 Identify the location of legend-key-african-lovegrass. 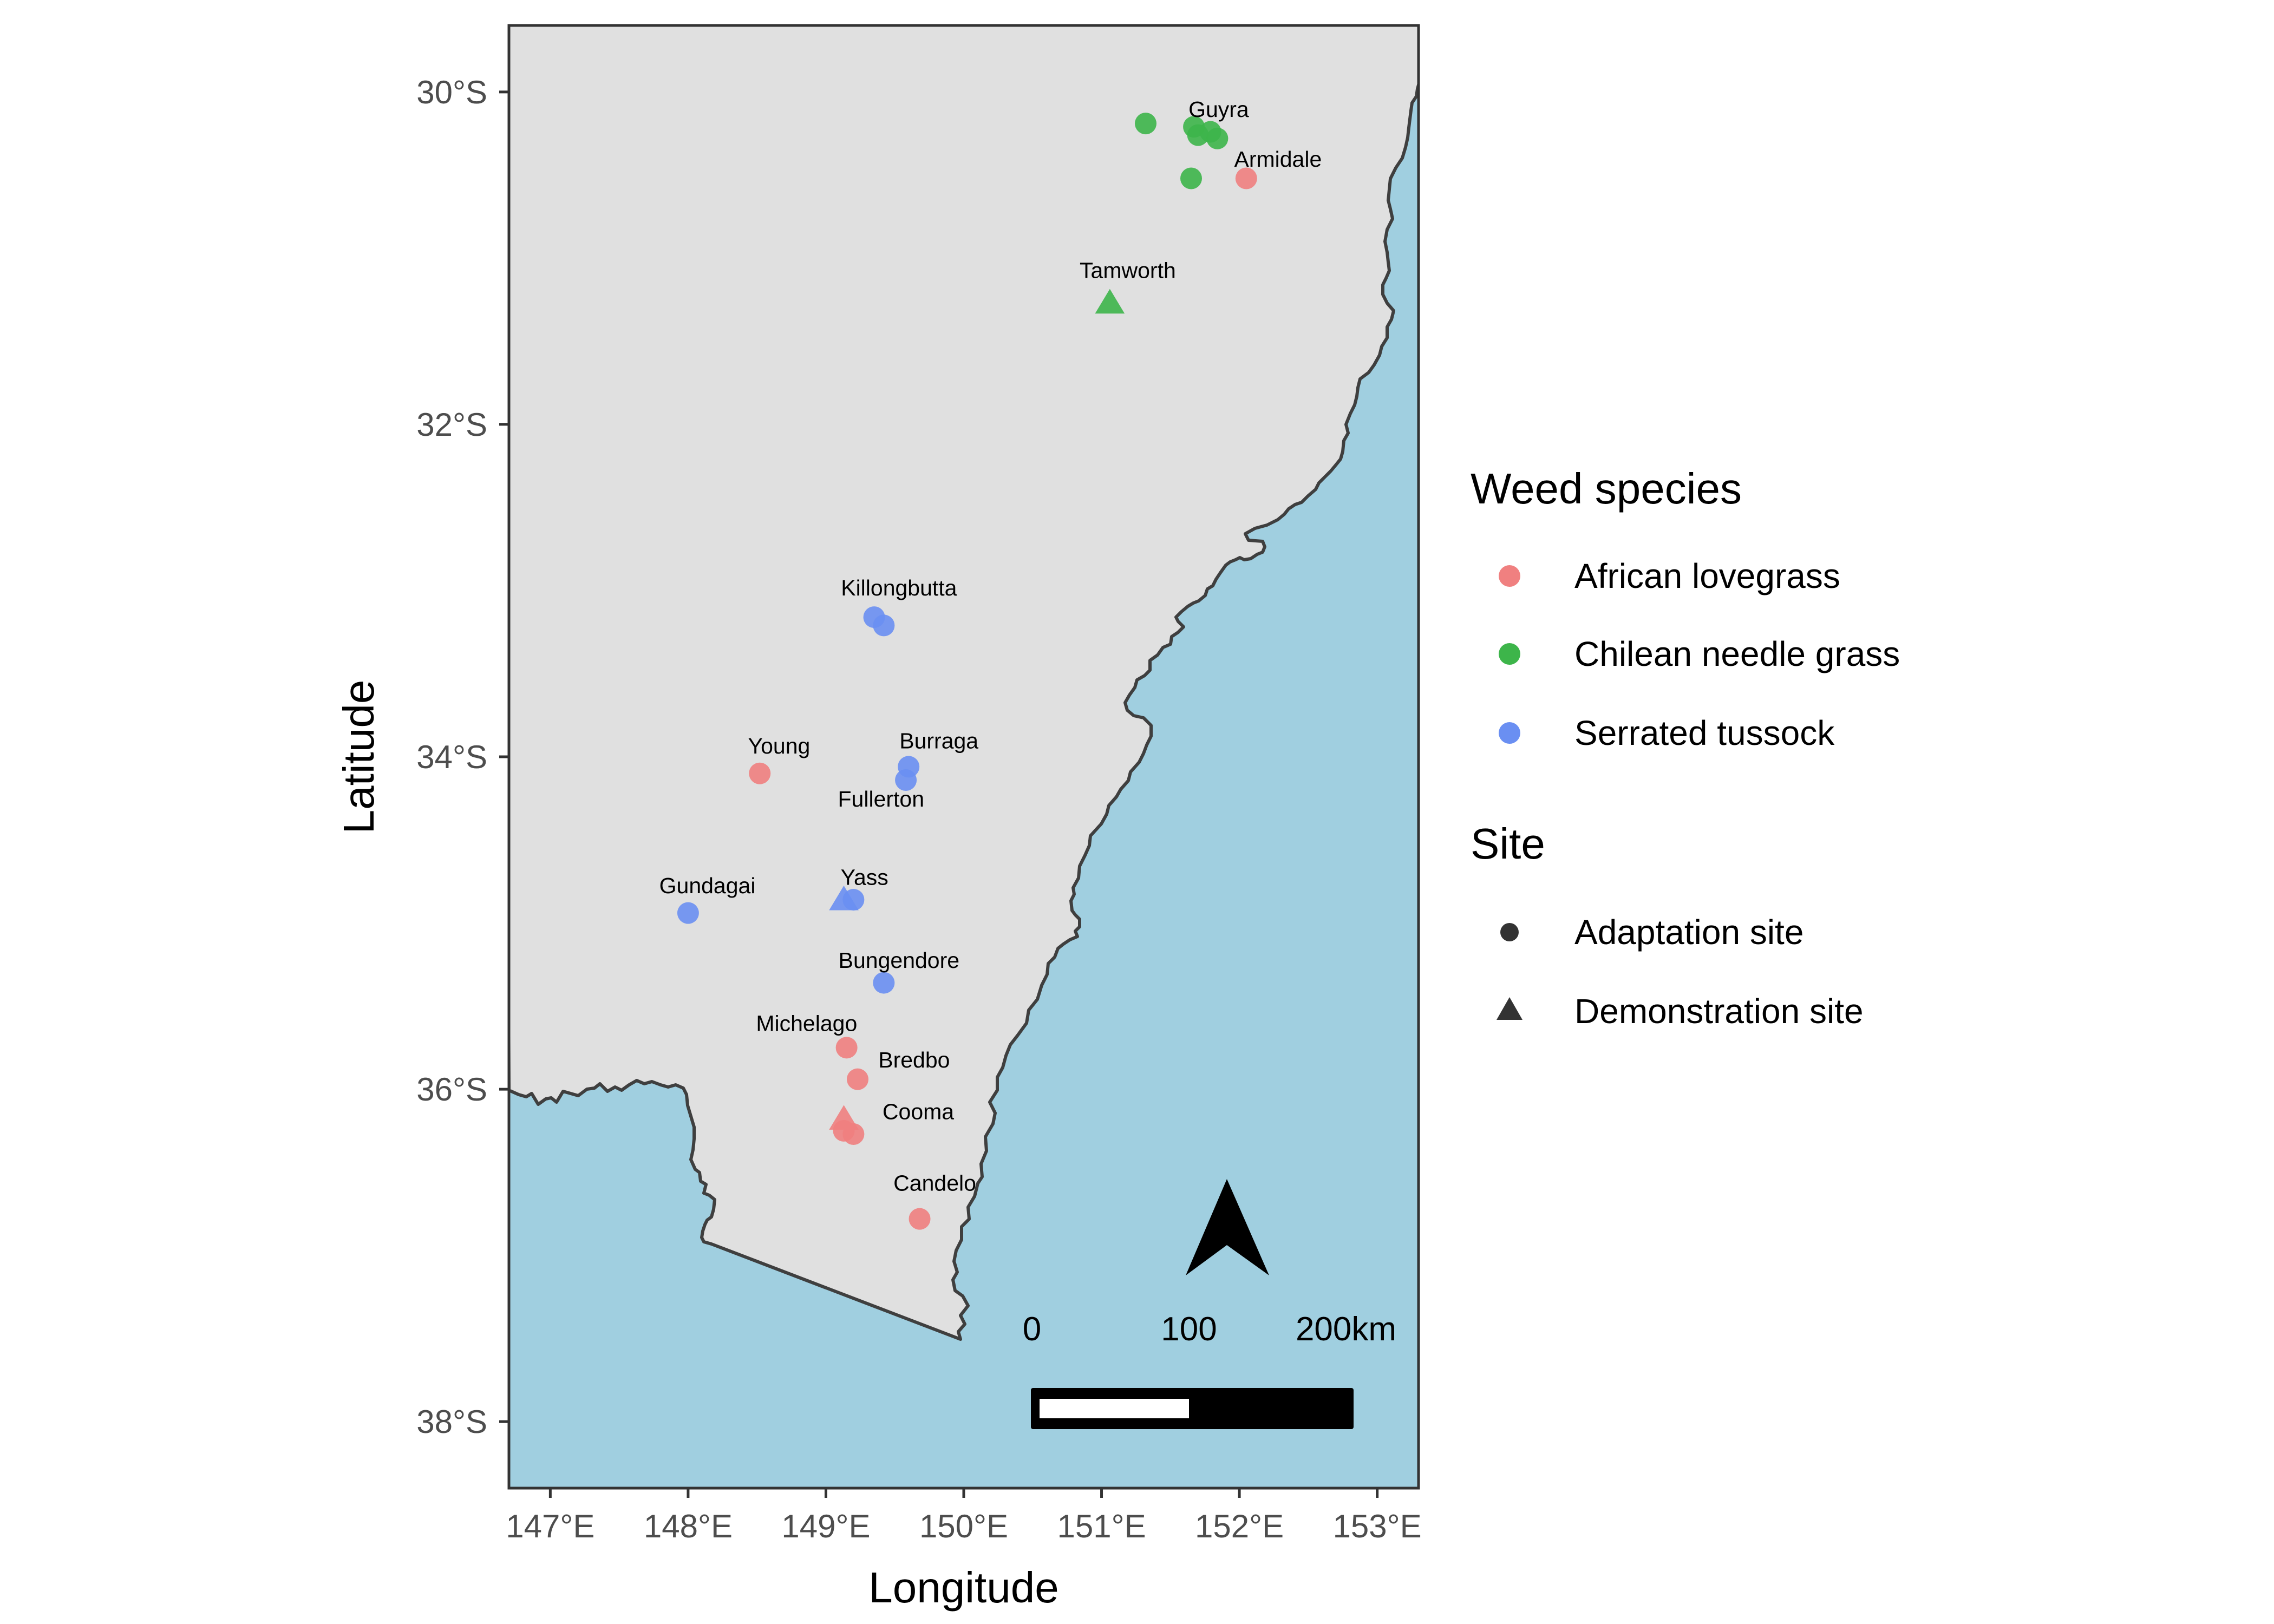
(1510, 576).